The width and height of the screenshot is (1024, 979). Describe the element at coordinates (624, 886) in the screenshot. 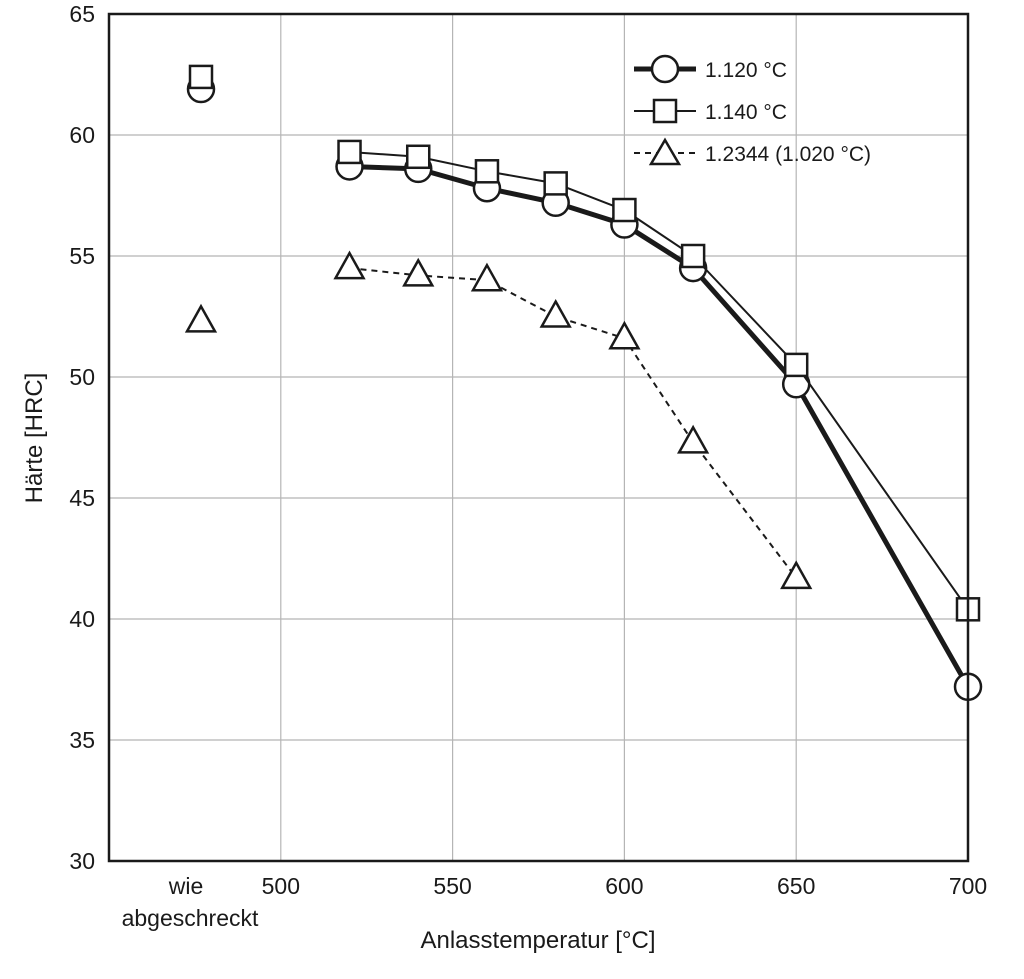

I see `x-tick-label-600: 600` at that location.